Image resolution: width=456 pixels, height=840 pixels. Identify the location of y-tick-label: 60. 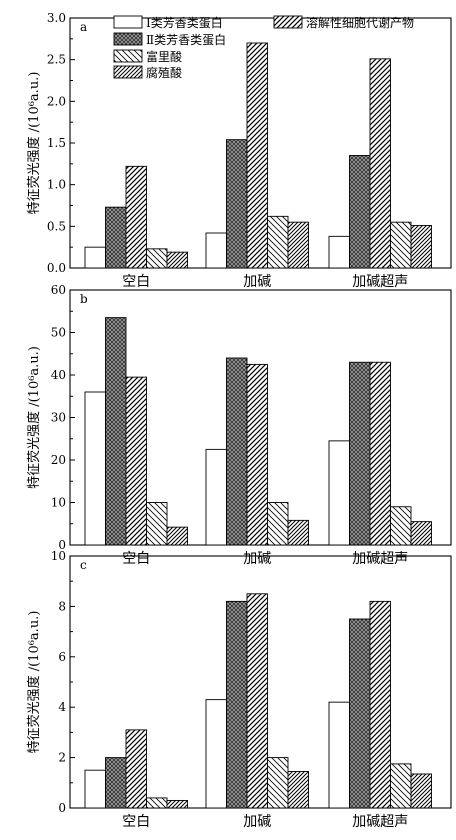
(58, 290).